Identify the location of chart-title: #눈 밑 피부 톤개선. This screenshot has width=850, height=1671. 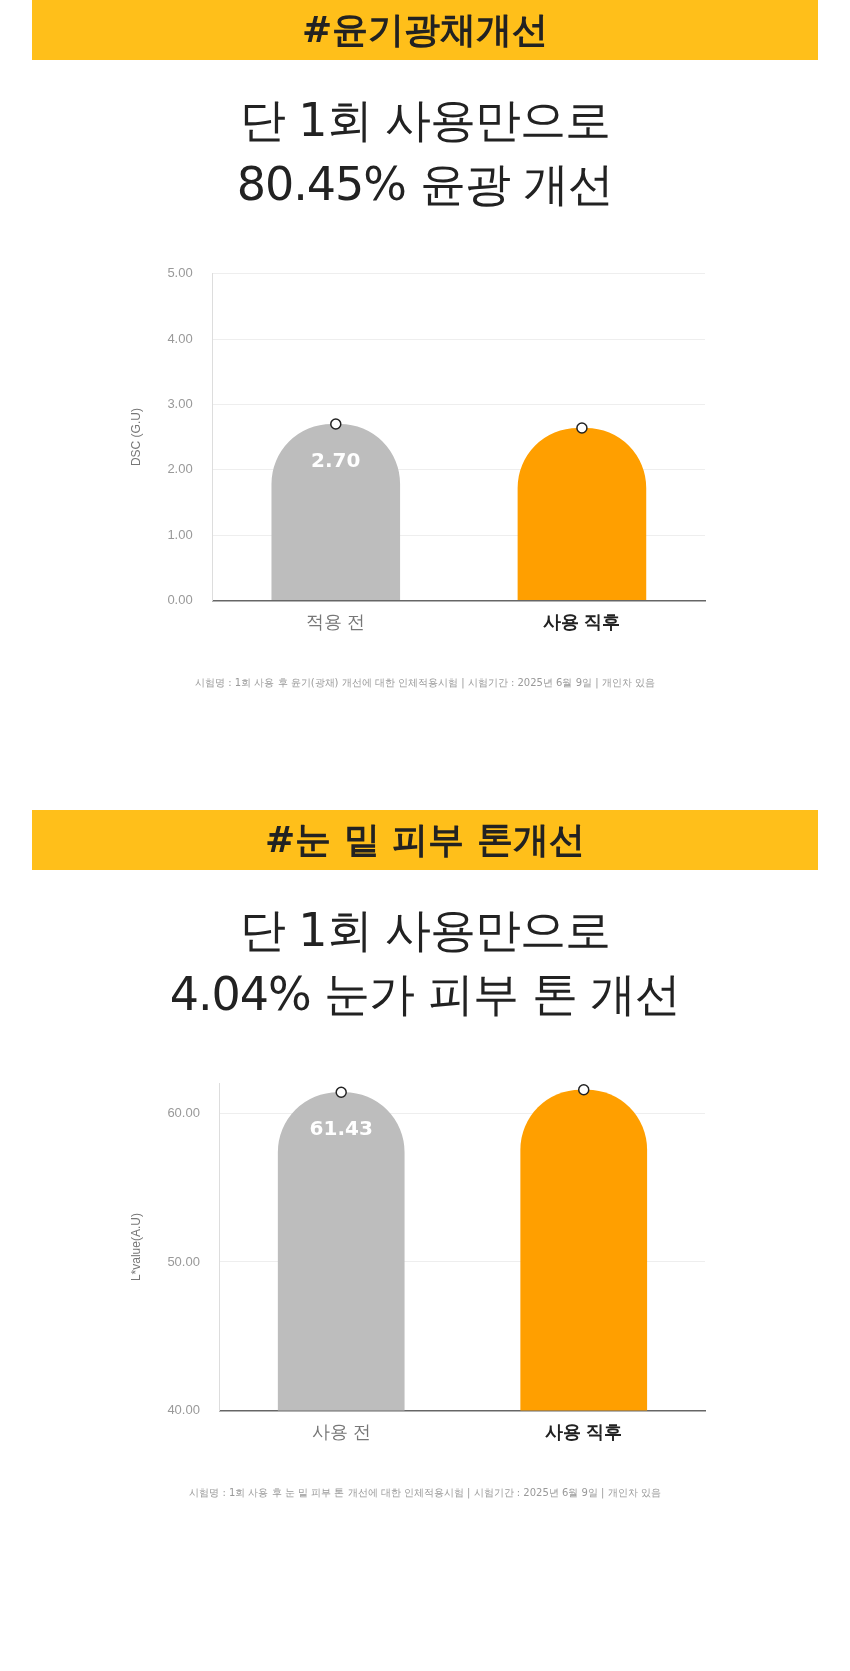
(425, 840).